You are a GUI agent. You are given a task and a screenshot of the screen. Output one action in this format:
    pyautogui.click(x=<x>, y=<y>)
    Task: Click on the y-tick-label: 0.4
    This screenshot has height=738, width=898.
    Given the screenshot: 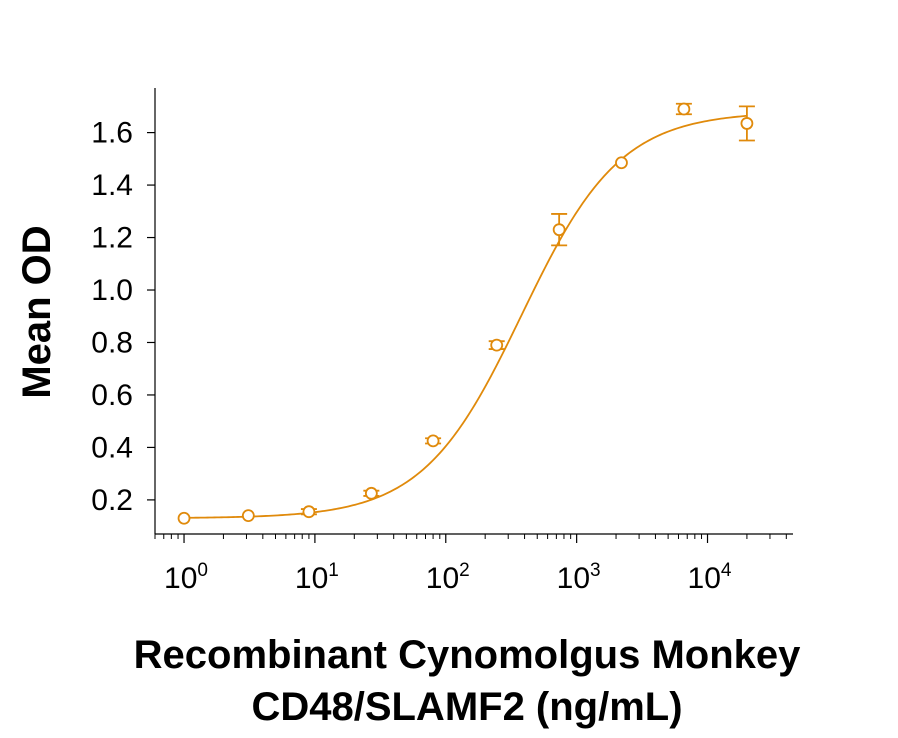 What is the action you would take?
    pyautogui.click(x=112, y=447)
    